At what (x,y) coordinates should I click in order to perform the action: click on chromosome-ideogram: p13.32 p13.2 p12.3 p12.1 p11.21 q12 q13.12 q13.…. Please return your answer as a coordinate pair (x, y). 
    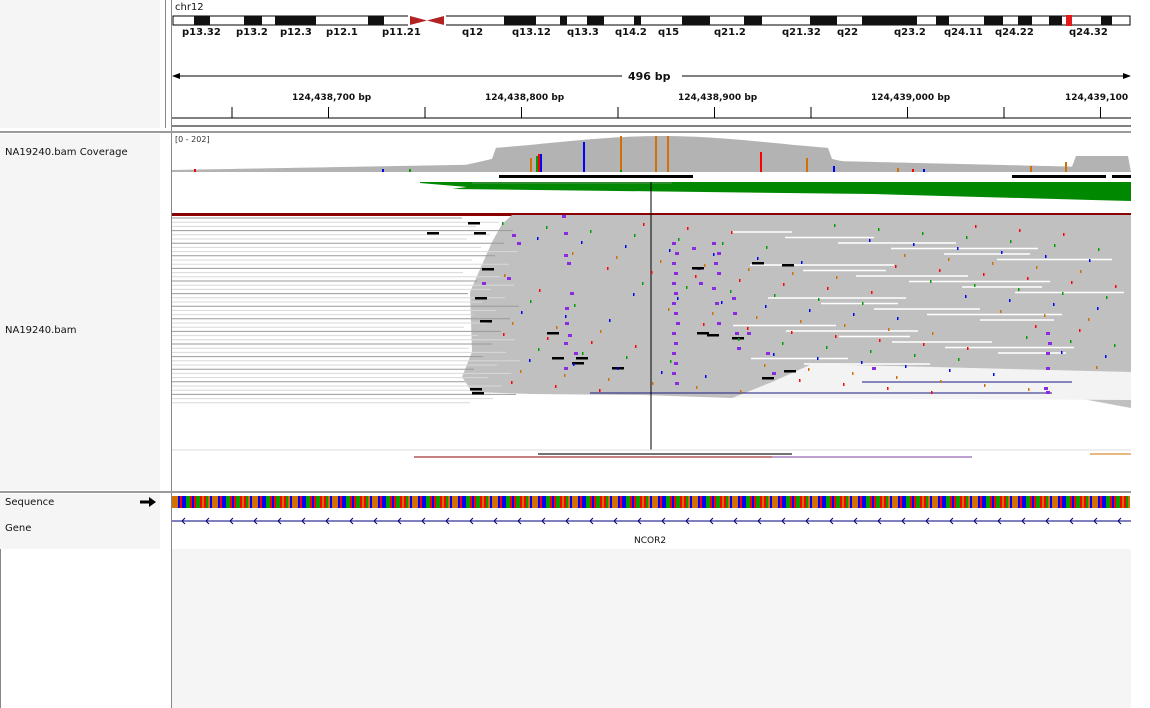
    Looking at the image, I should click on (651, 30).